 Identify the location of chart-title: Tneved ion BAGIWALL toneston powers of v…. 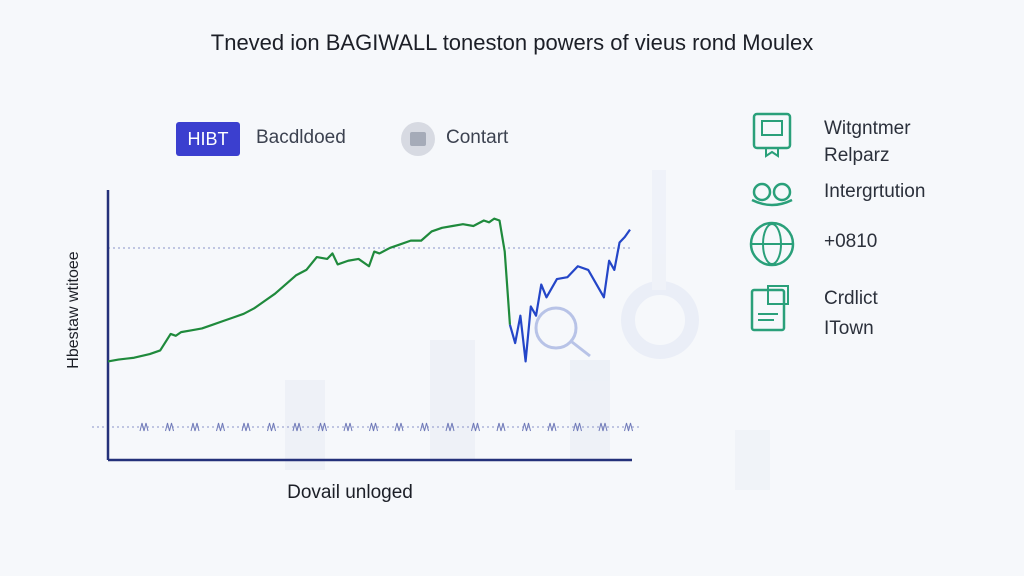
(512, 42).